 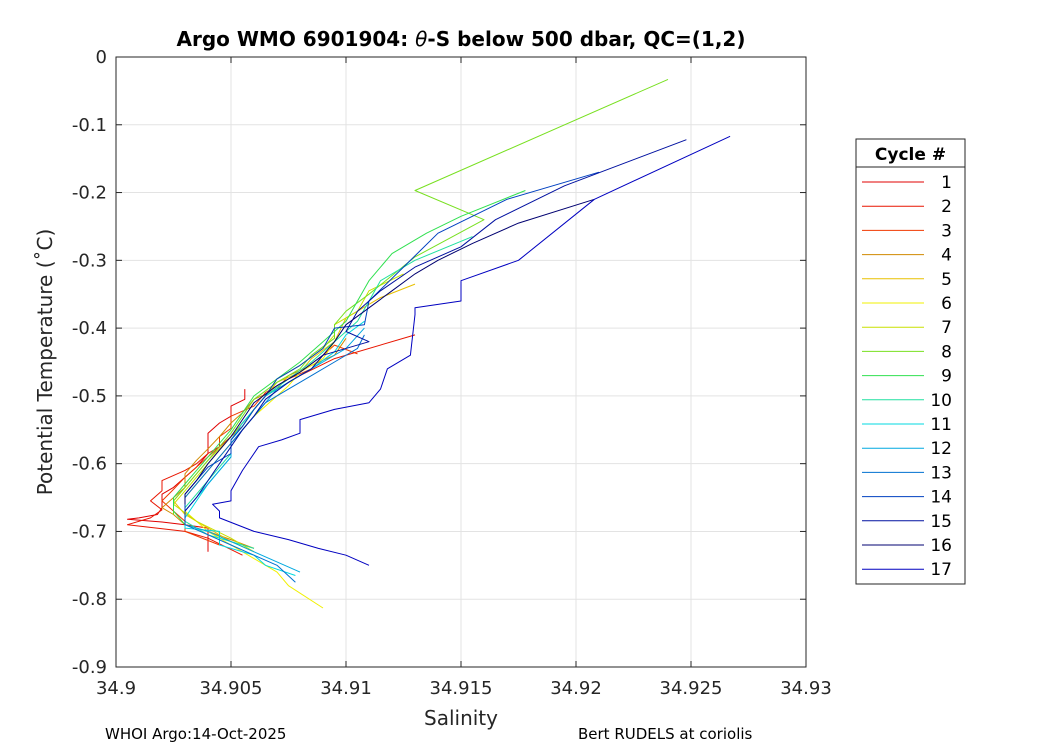 I want to click on legend-label-cycle-3: 3, so click(x=946, y=231).